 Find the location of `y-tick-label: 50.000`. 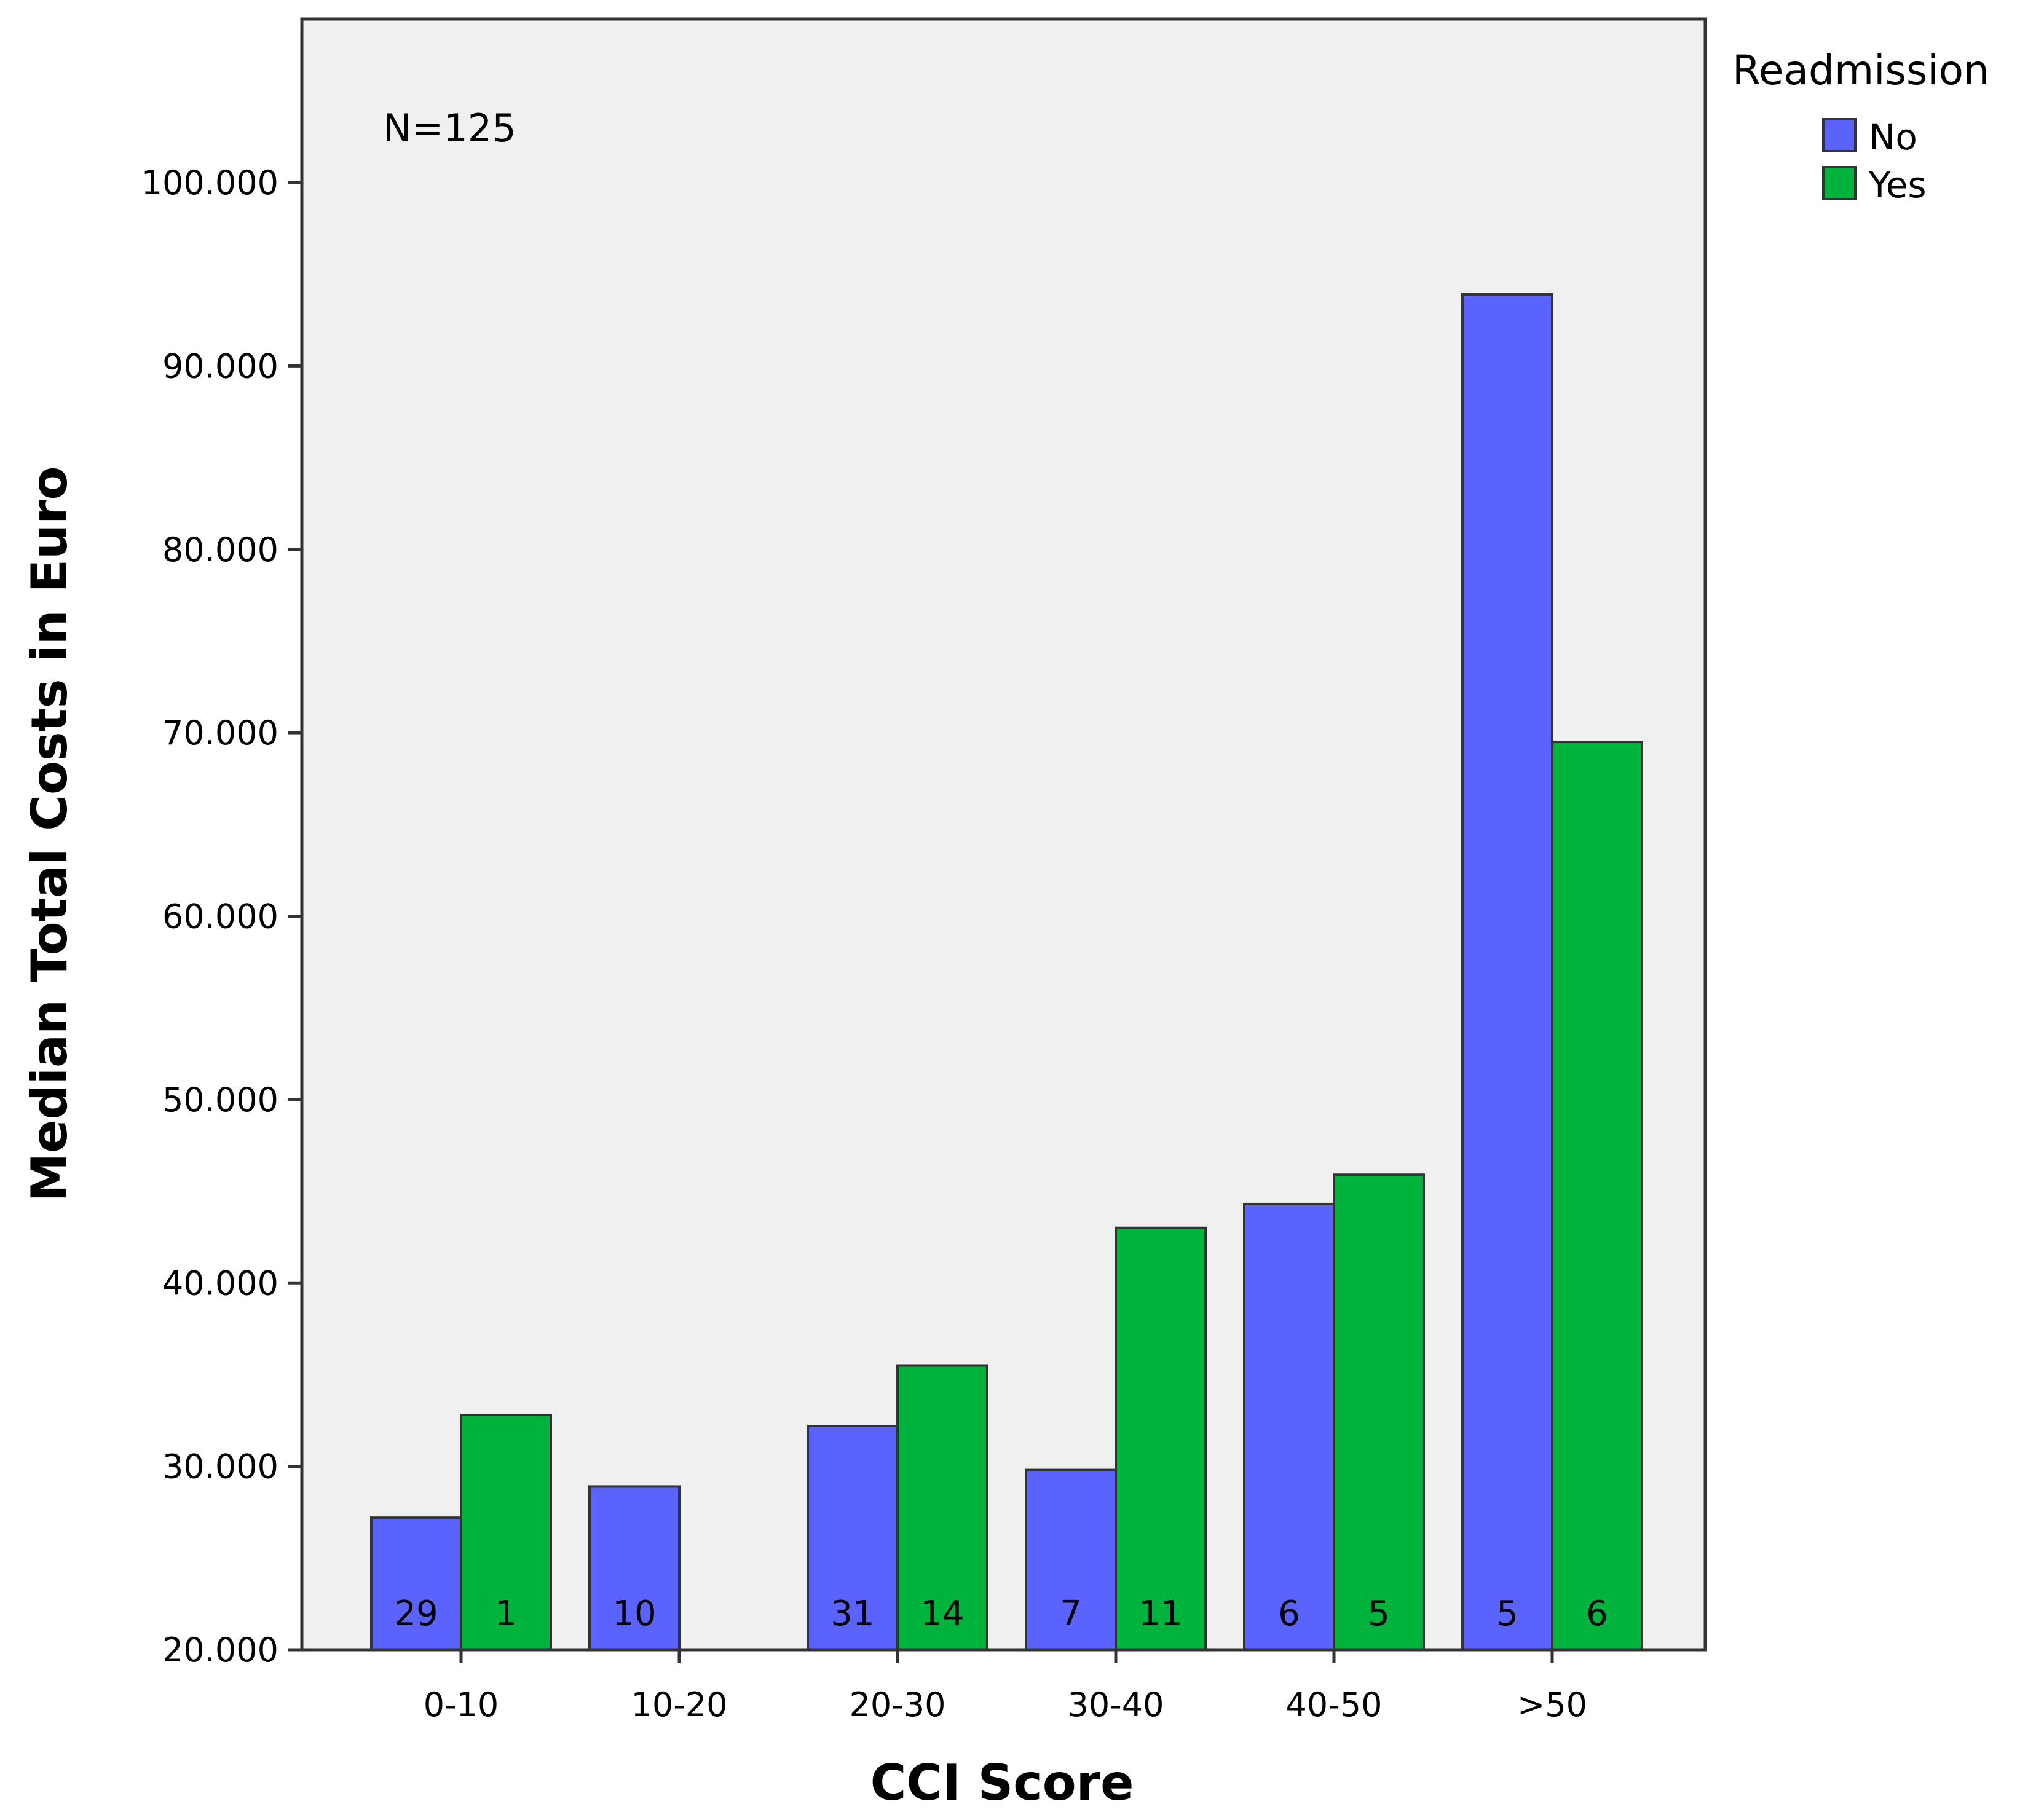

y-tick-label: 50.000 is located at coordinates (220, 1100).